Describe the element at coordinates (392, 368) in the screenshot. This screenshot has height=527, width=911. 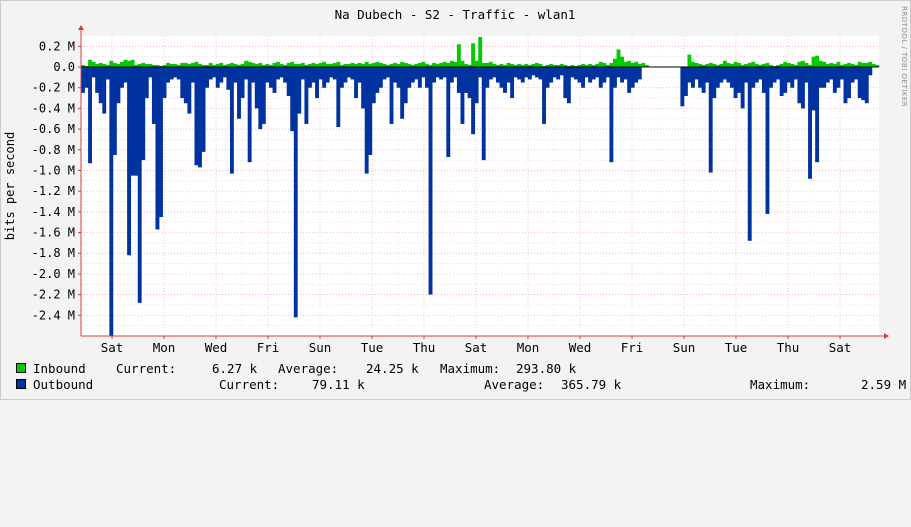
I see `legend-inbound-average: 24.25 k` at that location.